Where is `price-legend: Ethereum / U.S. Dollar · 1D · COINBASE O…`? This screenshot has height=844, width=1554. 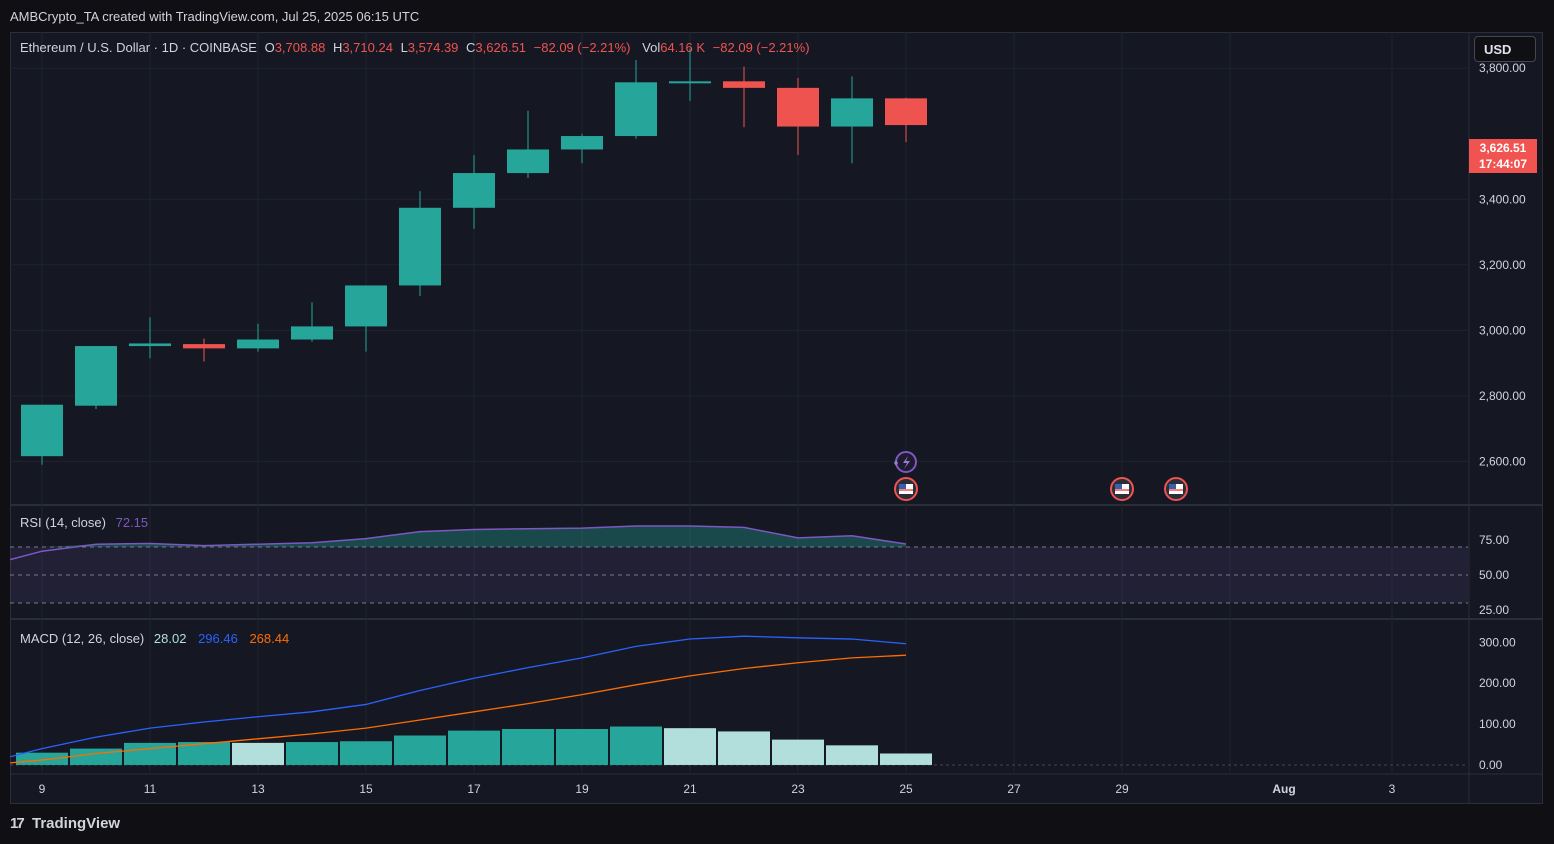 price-legend: Ethereum / U.S. Dollar · 1D · COINBASE O… is located at coordinates (417, 47).